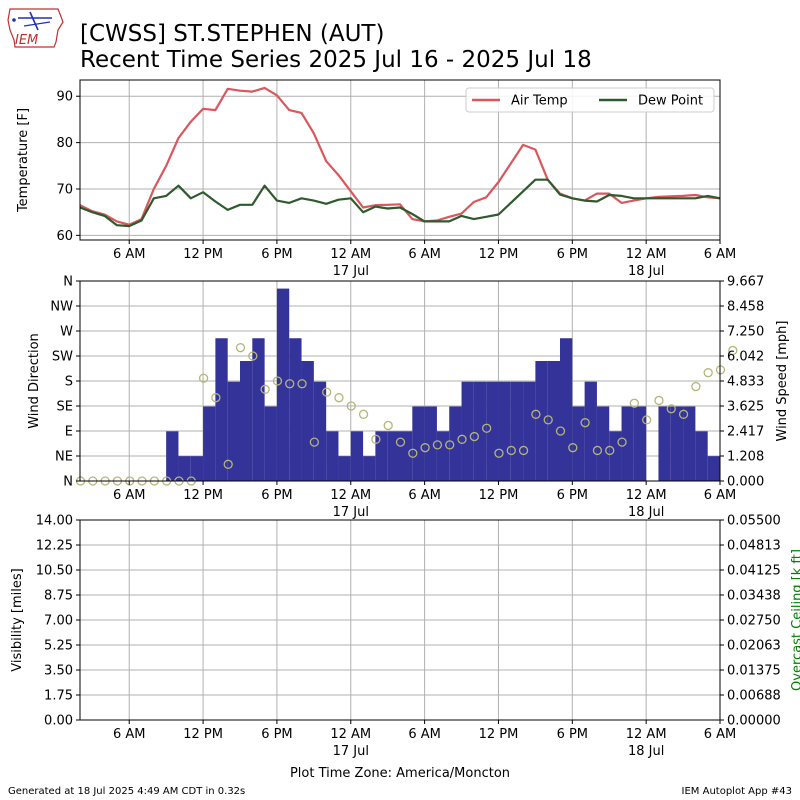  I want to click on visibility-tick-label: 5.25, so click(58, 646).